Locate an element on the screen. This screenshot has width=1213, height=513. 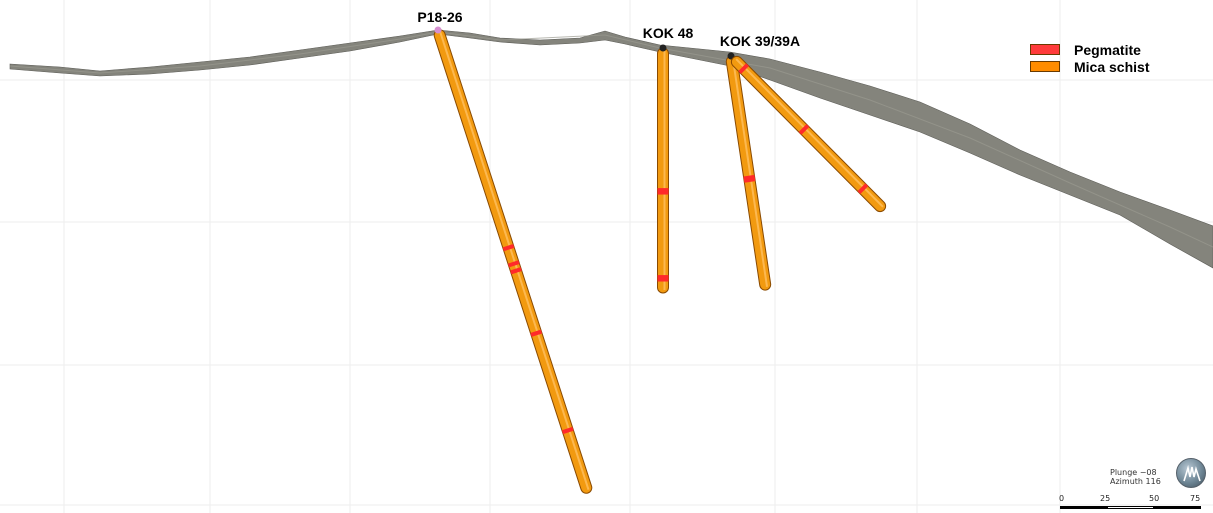
mica-schist-swatch is located at coordinates (1045, 66).